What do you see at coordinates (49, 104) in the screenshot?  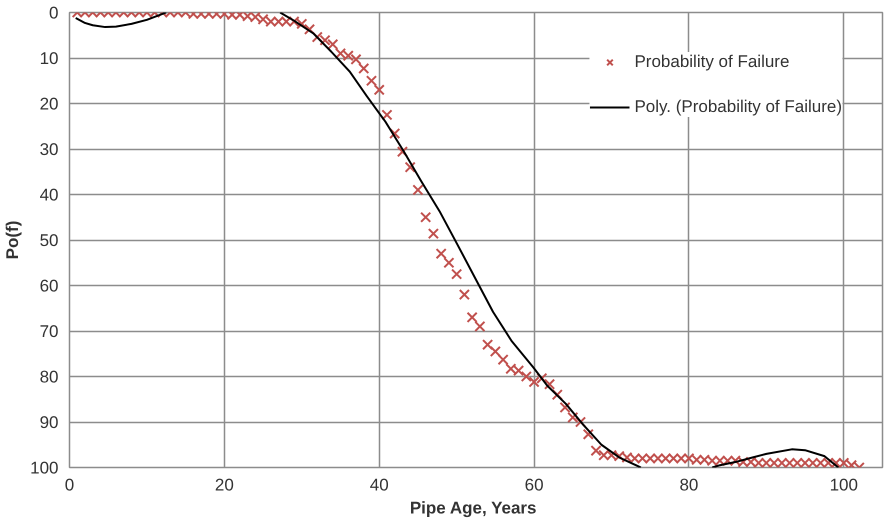 I see `y-tick-label: 20` at bounding box center [49, 104].